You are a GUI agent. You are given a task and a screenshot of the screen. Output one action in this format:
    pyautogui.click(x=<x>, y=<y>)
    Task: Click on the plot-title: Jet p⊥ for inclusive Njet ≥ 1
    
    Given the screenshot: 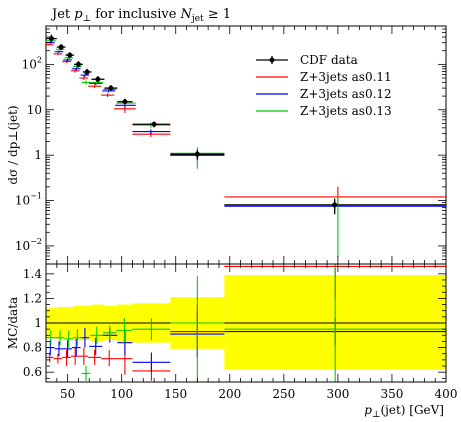 What is the action you would take?
    pyautogui.click(x=140, y=15)
    